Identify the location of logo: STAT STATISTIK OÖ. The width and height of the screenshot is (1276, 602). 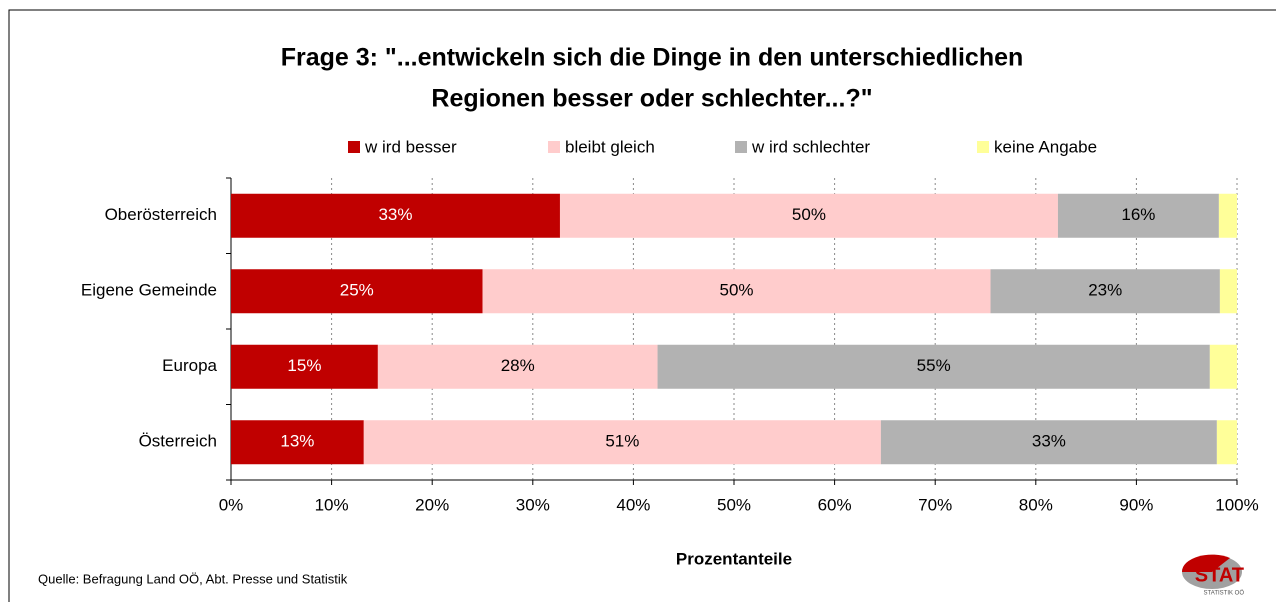
(1213, 575).